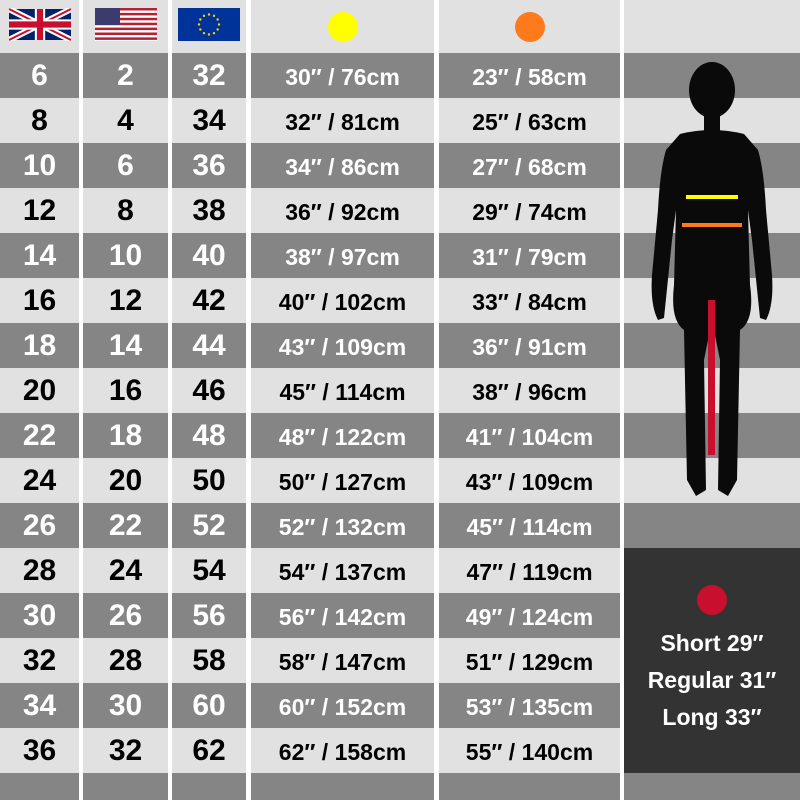 This screenshot has height=800, width=800. I want to click on uk-cell: 14, so click(39, 255).